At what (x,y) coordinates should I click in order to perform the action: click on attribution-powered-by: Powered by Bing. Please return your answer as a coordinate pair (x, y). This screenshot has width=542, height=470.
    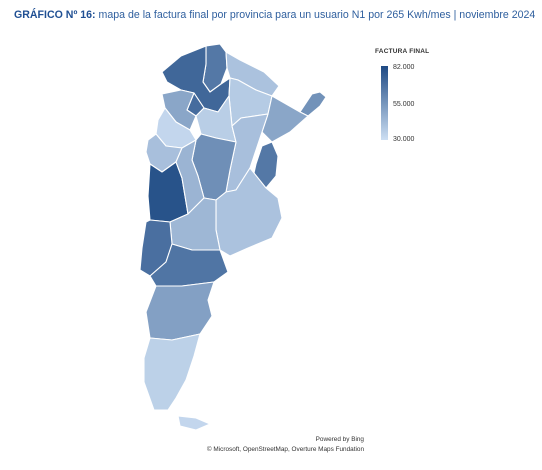
    Looking at the image, I should click on (339, 439).